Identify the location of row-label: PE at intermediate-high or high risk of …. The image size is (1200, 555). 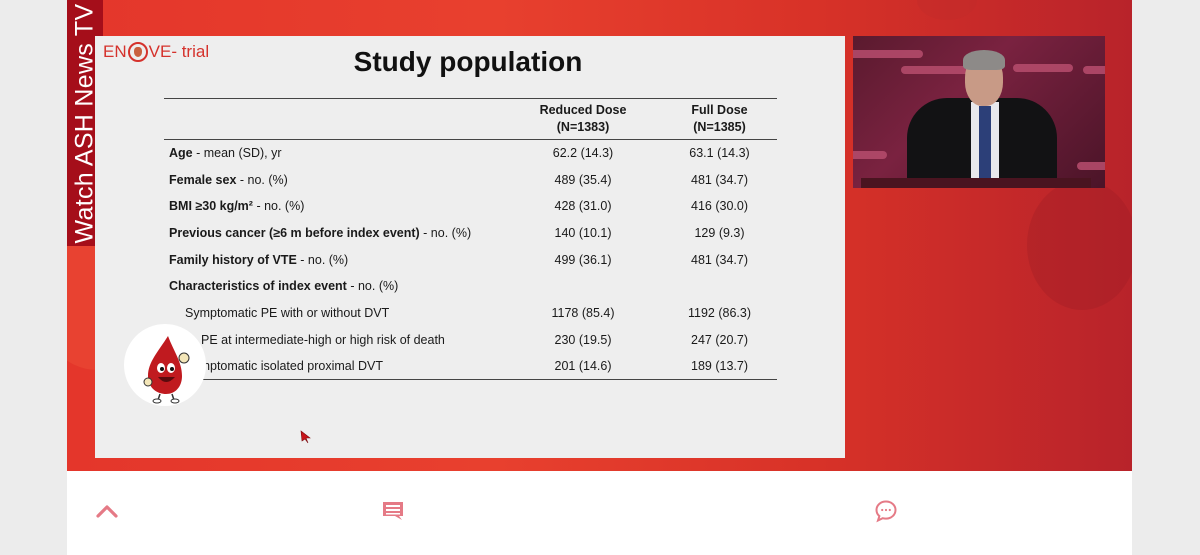
(334, 339).